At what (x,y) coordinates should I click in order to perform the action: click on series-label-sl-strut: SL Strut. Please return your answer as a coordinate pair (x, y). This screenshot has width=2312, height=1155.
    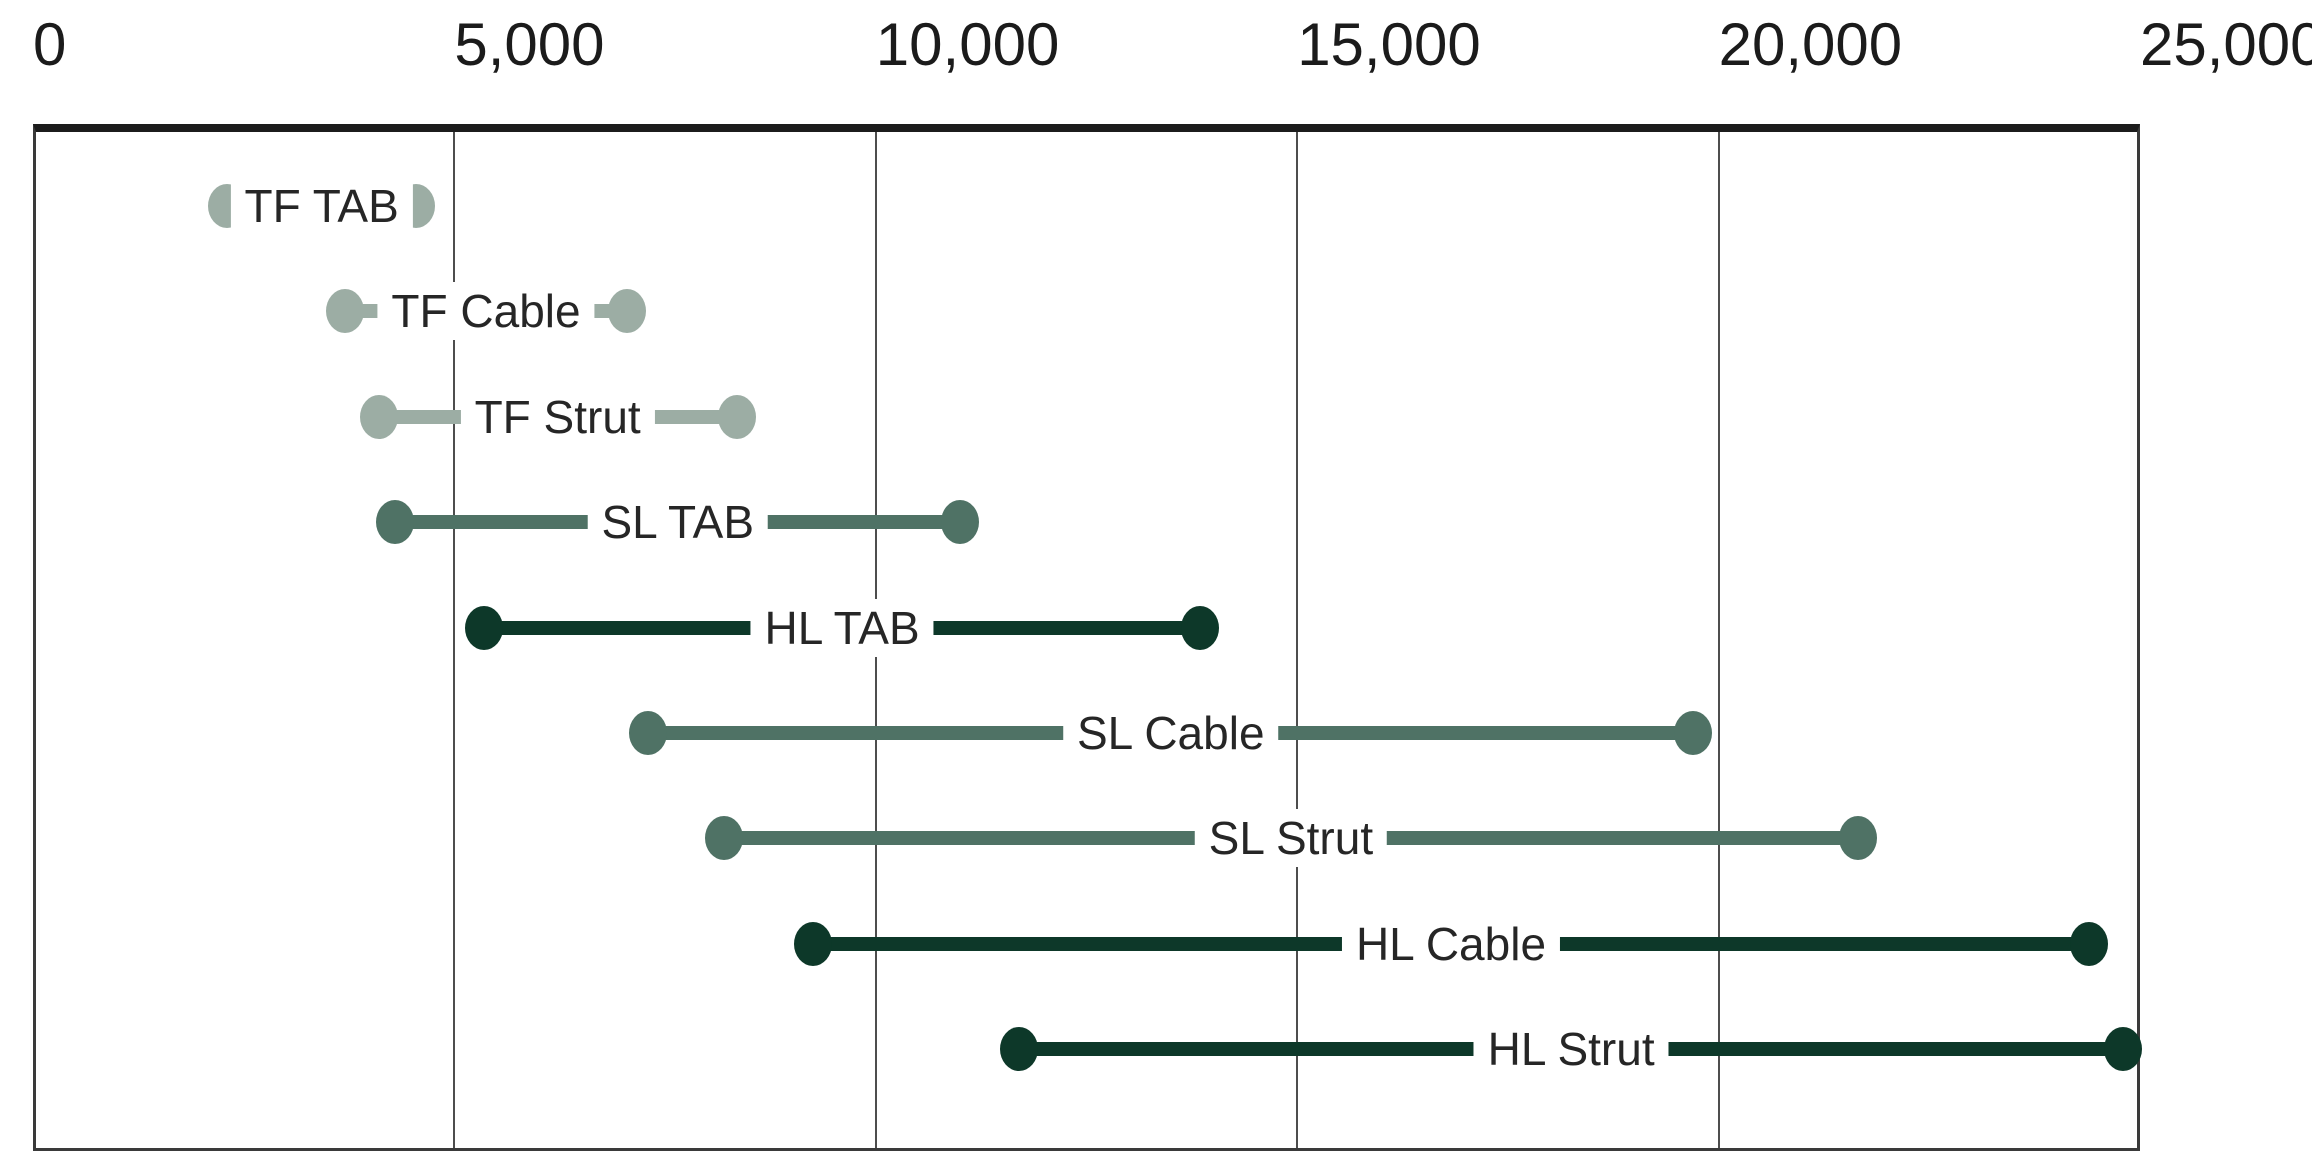
    Looking at the image, I should click on (1291, 838).